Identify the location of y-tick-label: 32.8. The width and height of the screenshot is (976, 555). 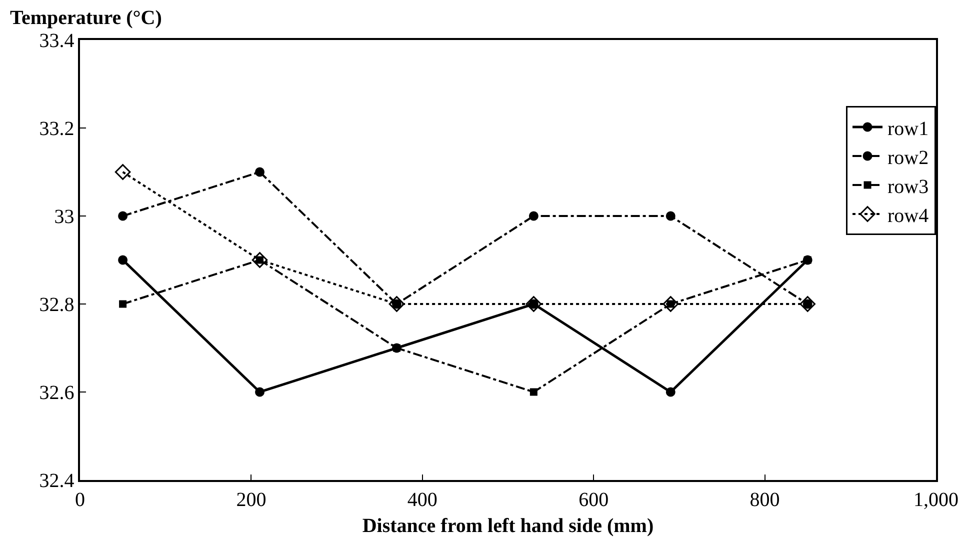
(56, 305).